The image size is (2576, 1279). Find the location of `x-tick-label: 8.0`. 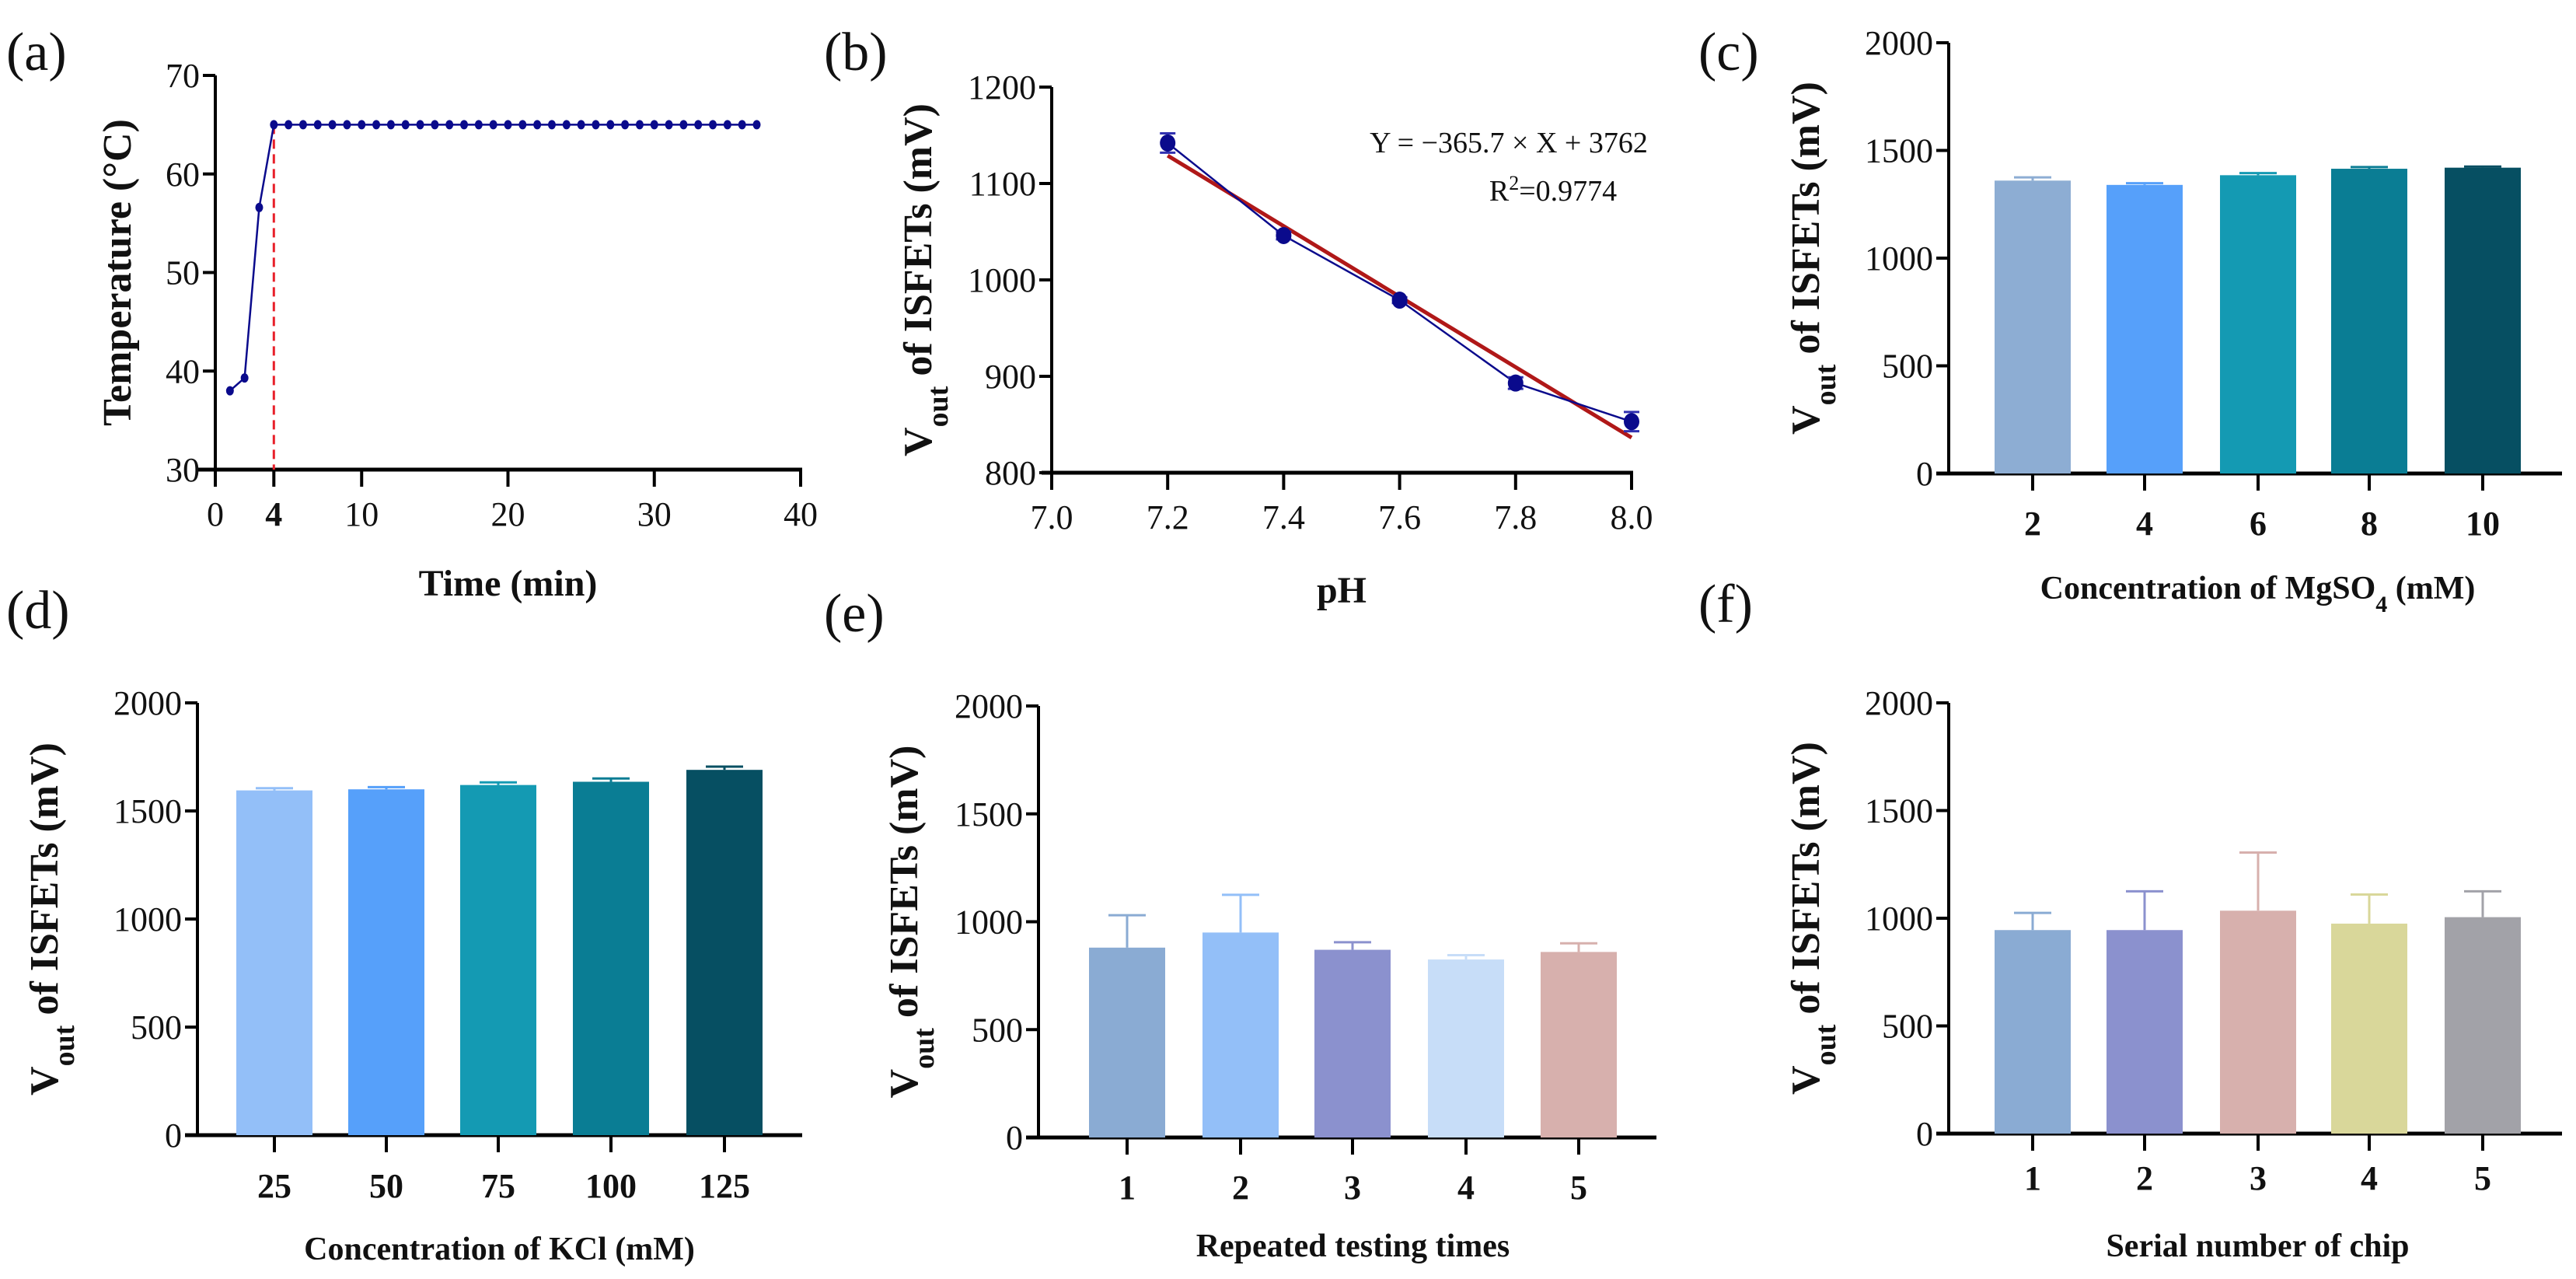

x-tick-label: 8.0 is located at coordinates (1632, 517).